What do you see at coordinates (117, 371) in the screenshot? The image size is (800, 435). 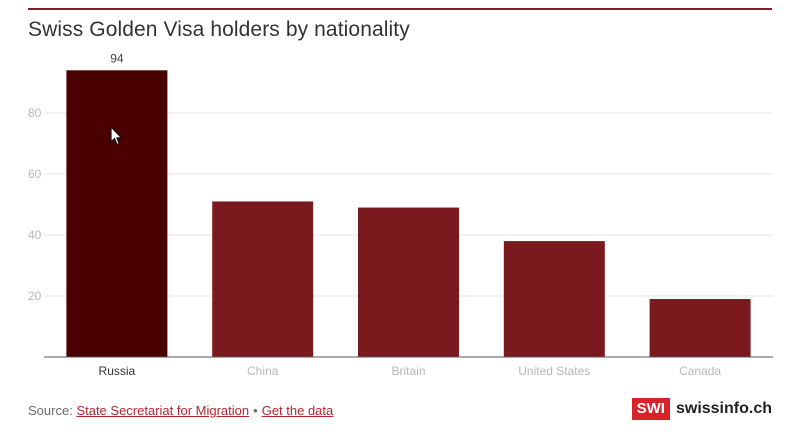 I see `x-tick-label: Russia` at bounding box center [117, 371].